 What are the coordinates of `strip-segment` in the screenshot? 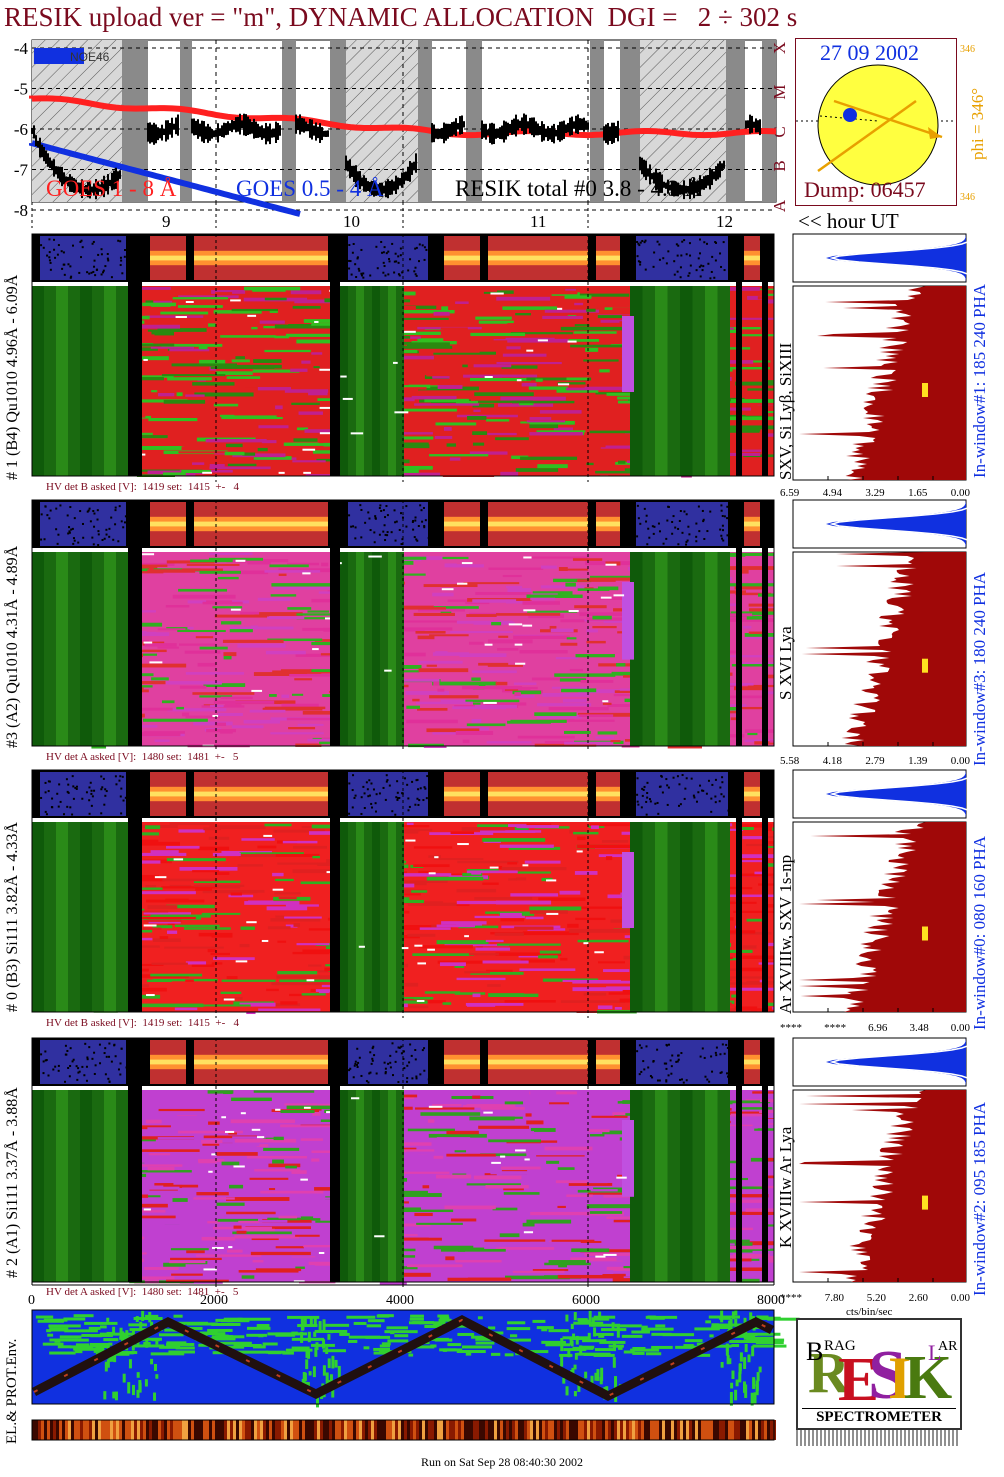 It's located at (682, 794).